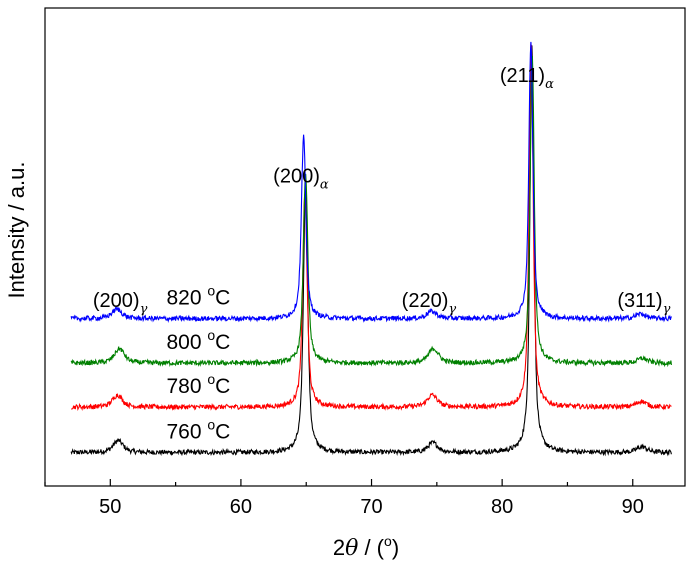  Describe the element at coordinates (110, 507) in the screenshot. I see `x-tick-label: 50` at that location.